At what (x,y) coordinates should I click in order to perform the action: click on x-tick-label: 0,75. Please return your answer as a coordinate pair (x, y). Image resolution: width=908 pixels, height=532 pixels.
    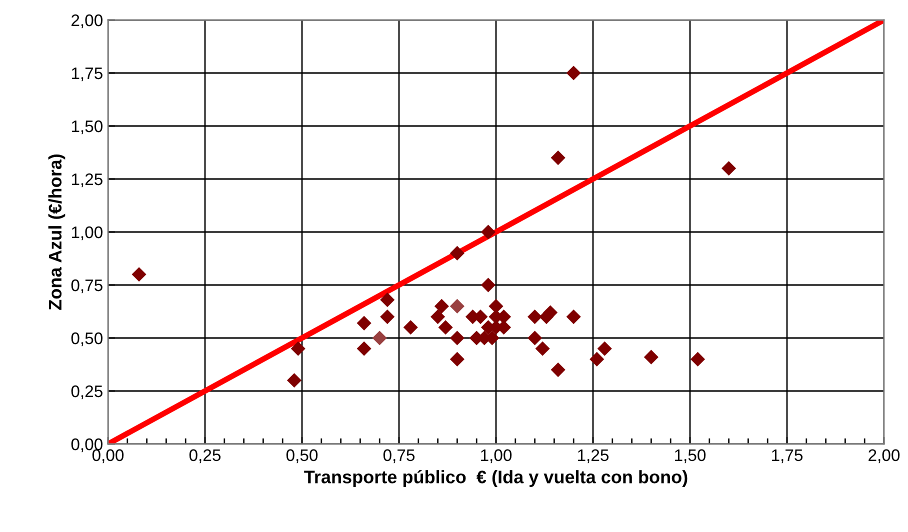
    Looking at the image, I should click on (399, 456).